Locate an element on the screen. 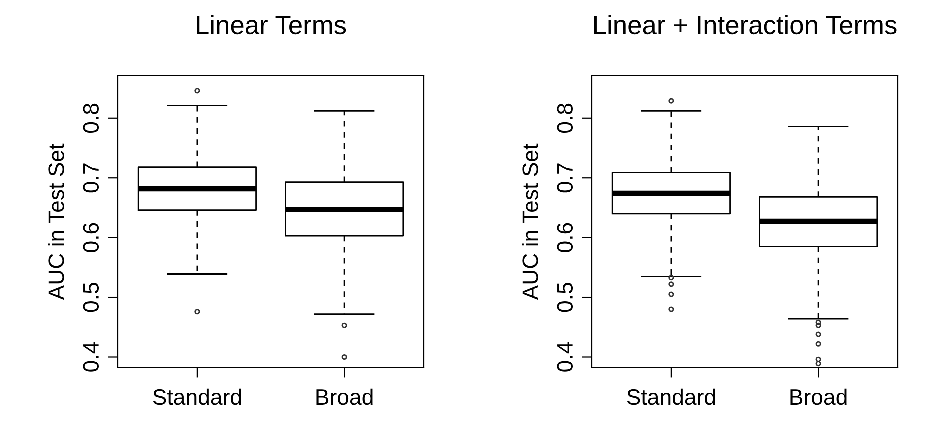  chart-title: Linear Terms is located at coordinates (271, 25).